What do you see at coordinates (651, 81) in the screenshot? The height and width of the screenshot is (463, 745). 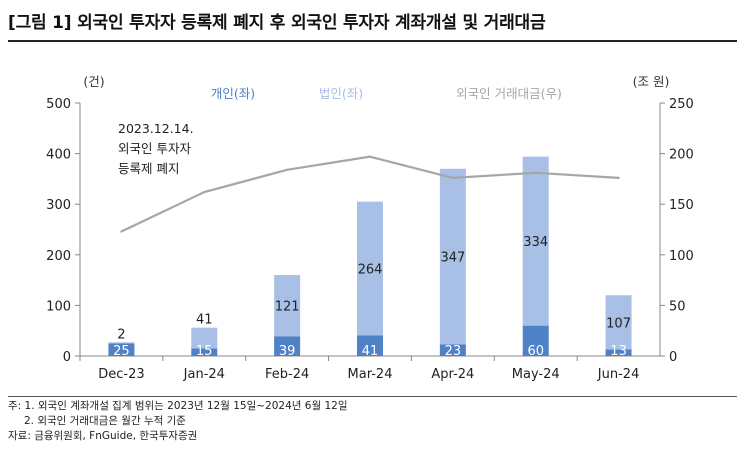 I see `y-right-unit-label: (조 원)` at bounding box center [651, 81].